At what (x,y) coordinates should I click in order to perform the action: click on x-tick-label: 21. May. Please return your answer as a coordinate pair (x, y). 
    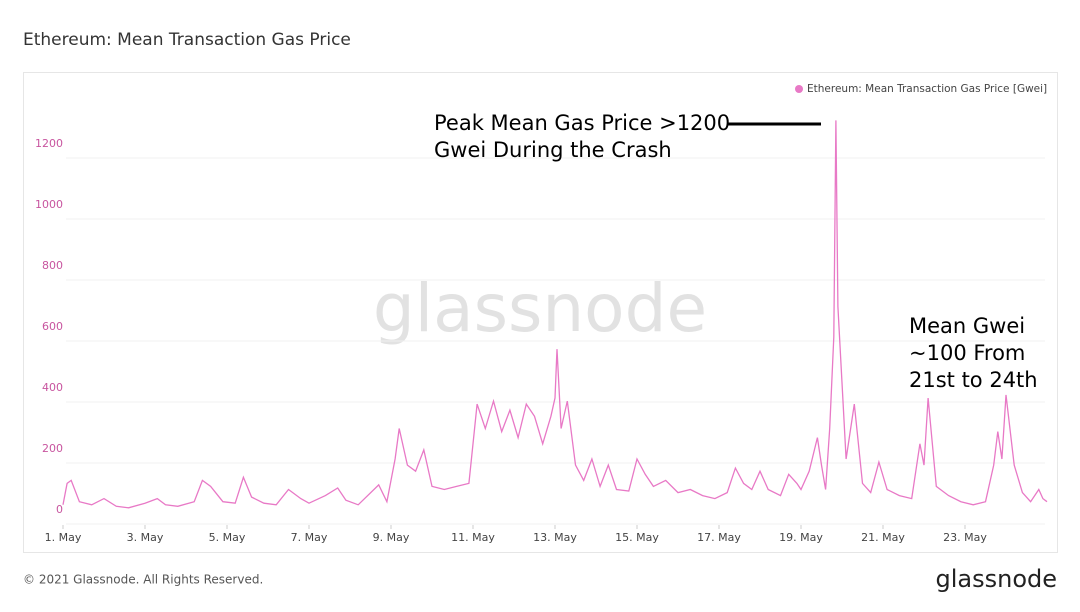
    Looking at the image, I should click on (883, 537).